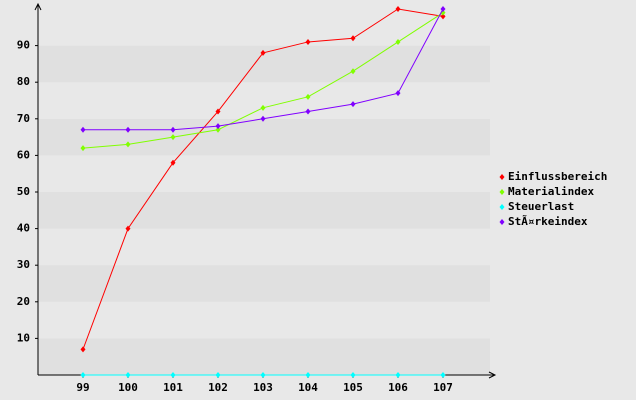  Describe the element at coordinates (23, 228) in the screenshot. I see `y-tick-label: 40` at that location.